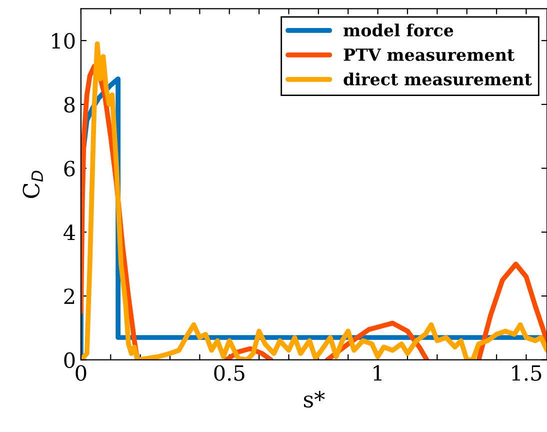 This screenshot has height=432, width=547. I want to click on y-tick-label: 4, so click(69, 232).